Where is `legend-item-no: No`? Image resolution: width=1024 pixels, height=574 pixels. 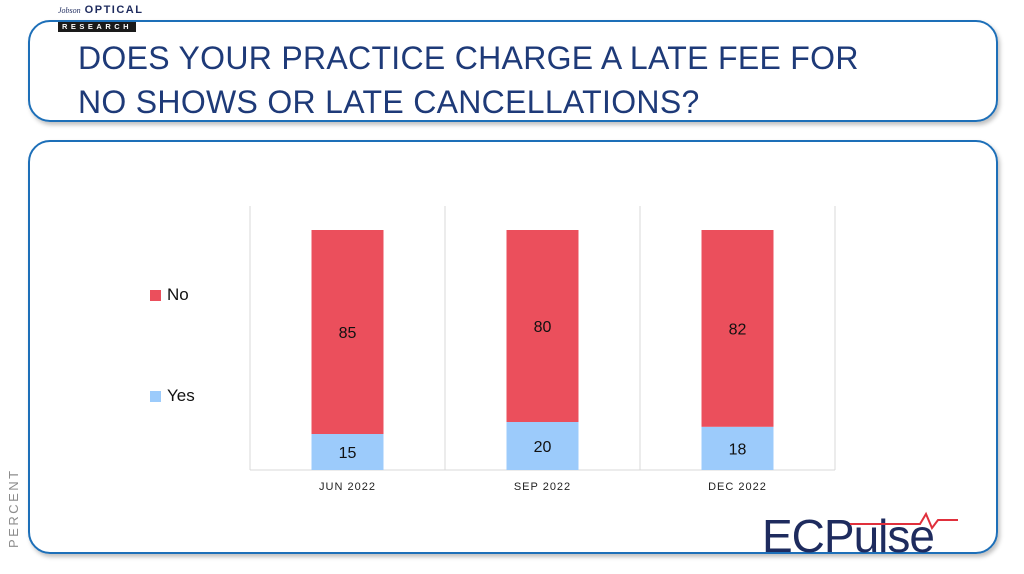
legend-item-no: No is located at coordinates (169, 295).